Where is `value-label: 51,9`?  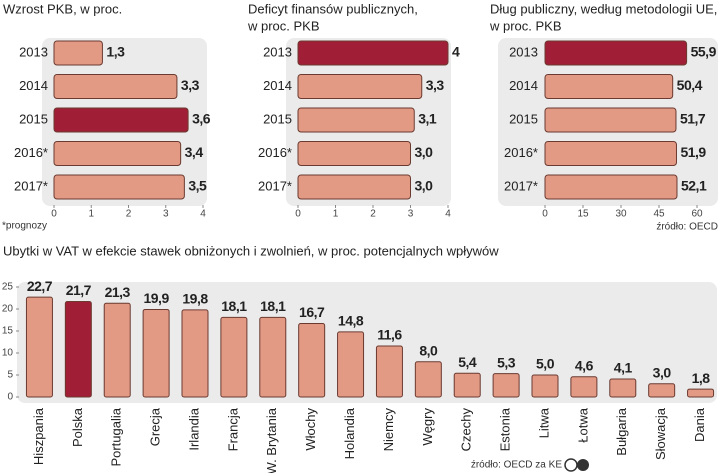 value-label: 51,9 is located at coordinates (693, 152).